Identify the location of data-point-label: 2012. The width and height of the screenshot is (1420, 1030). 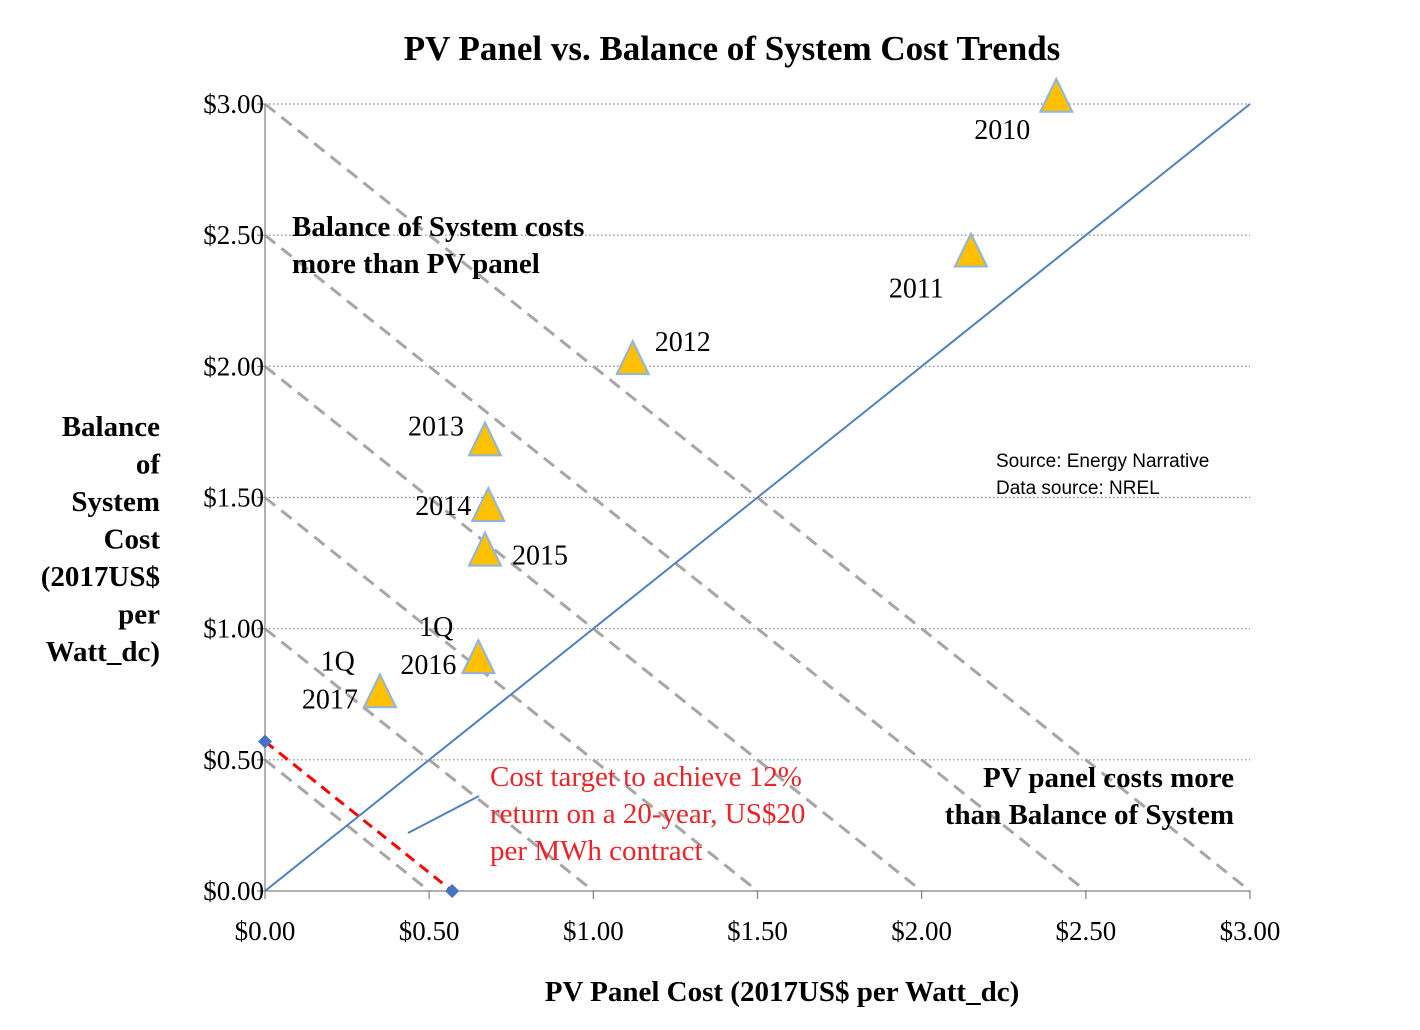
(683, 342).